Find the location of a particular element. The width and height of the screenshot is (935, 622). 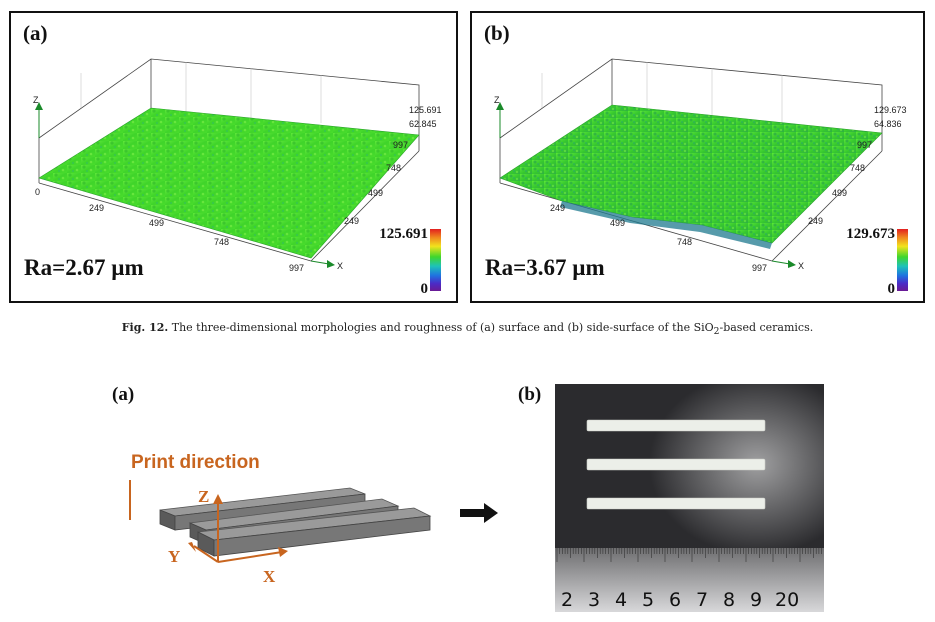

colorbar-min-a: 0 is located at coordinates (424, 289).